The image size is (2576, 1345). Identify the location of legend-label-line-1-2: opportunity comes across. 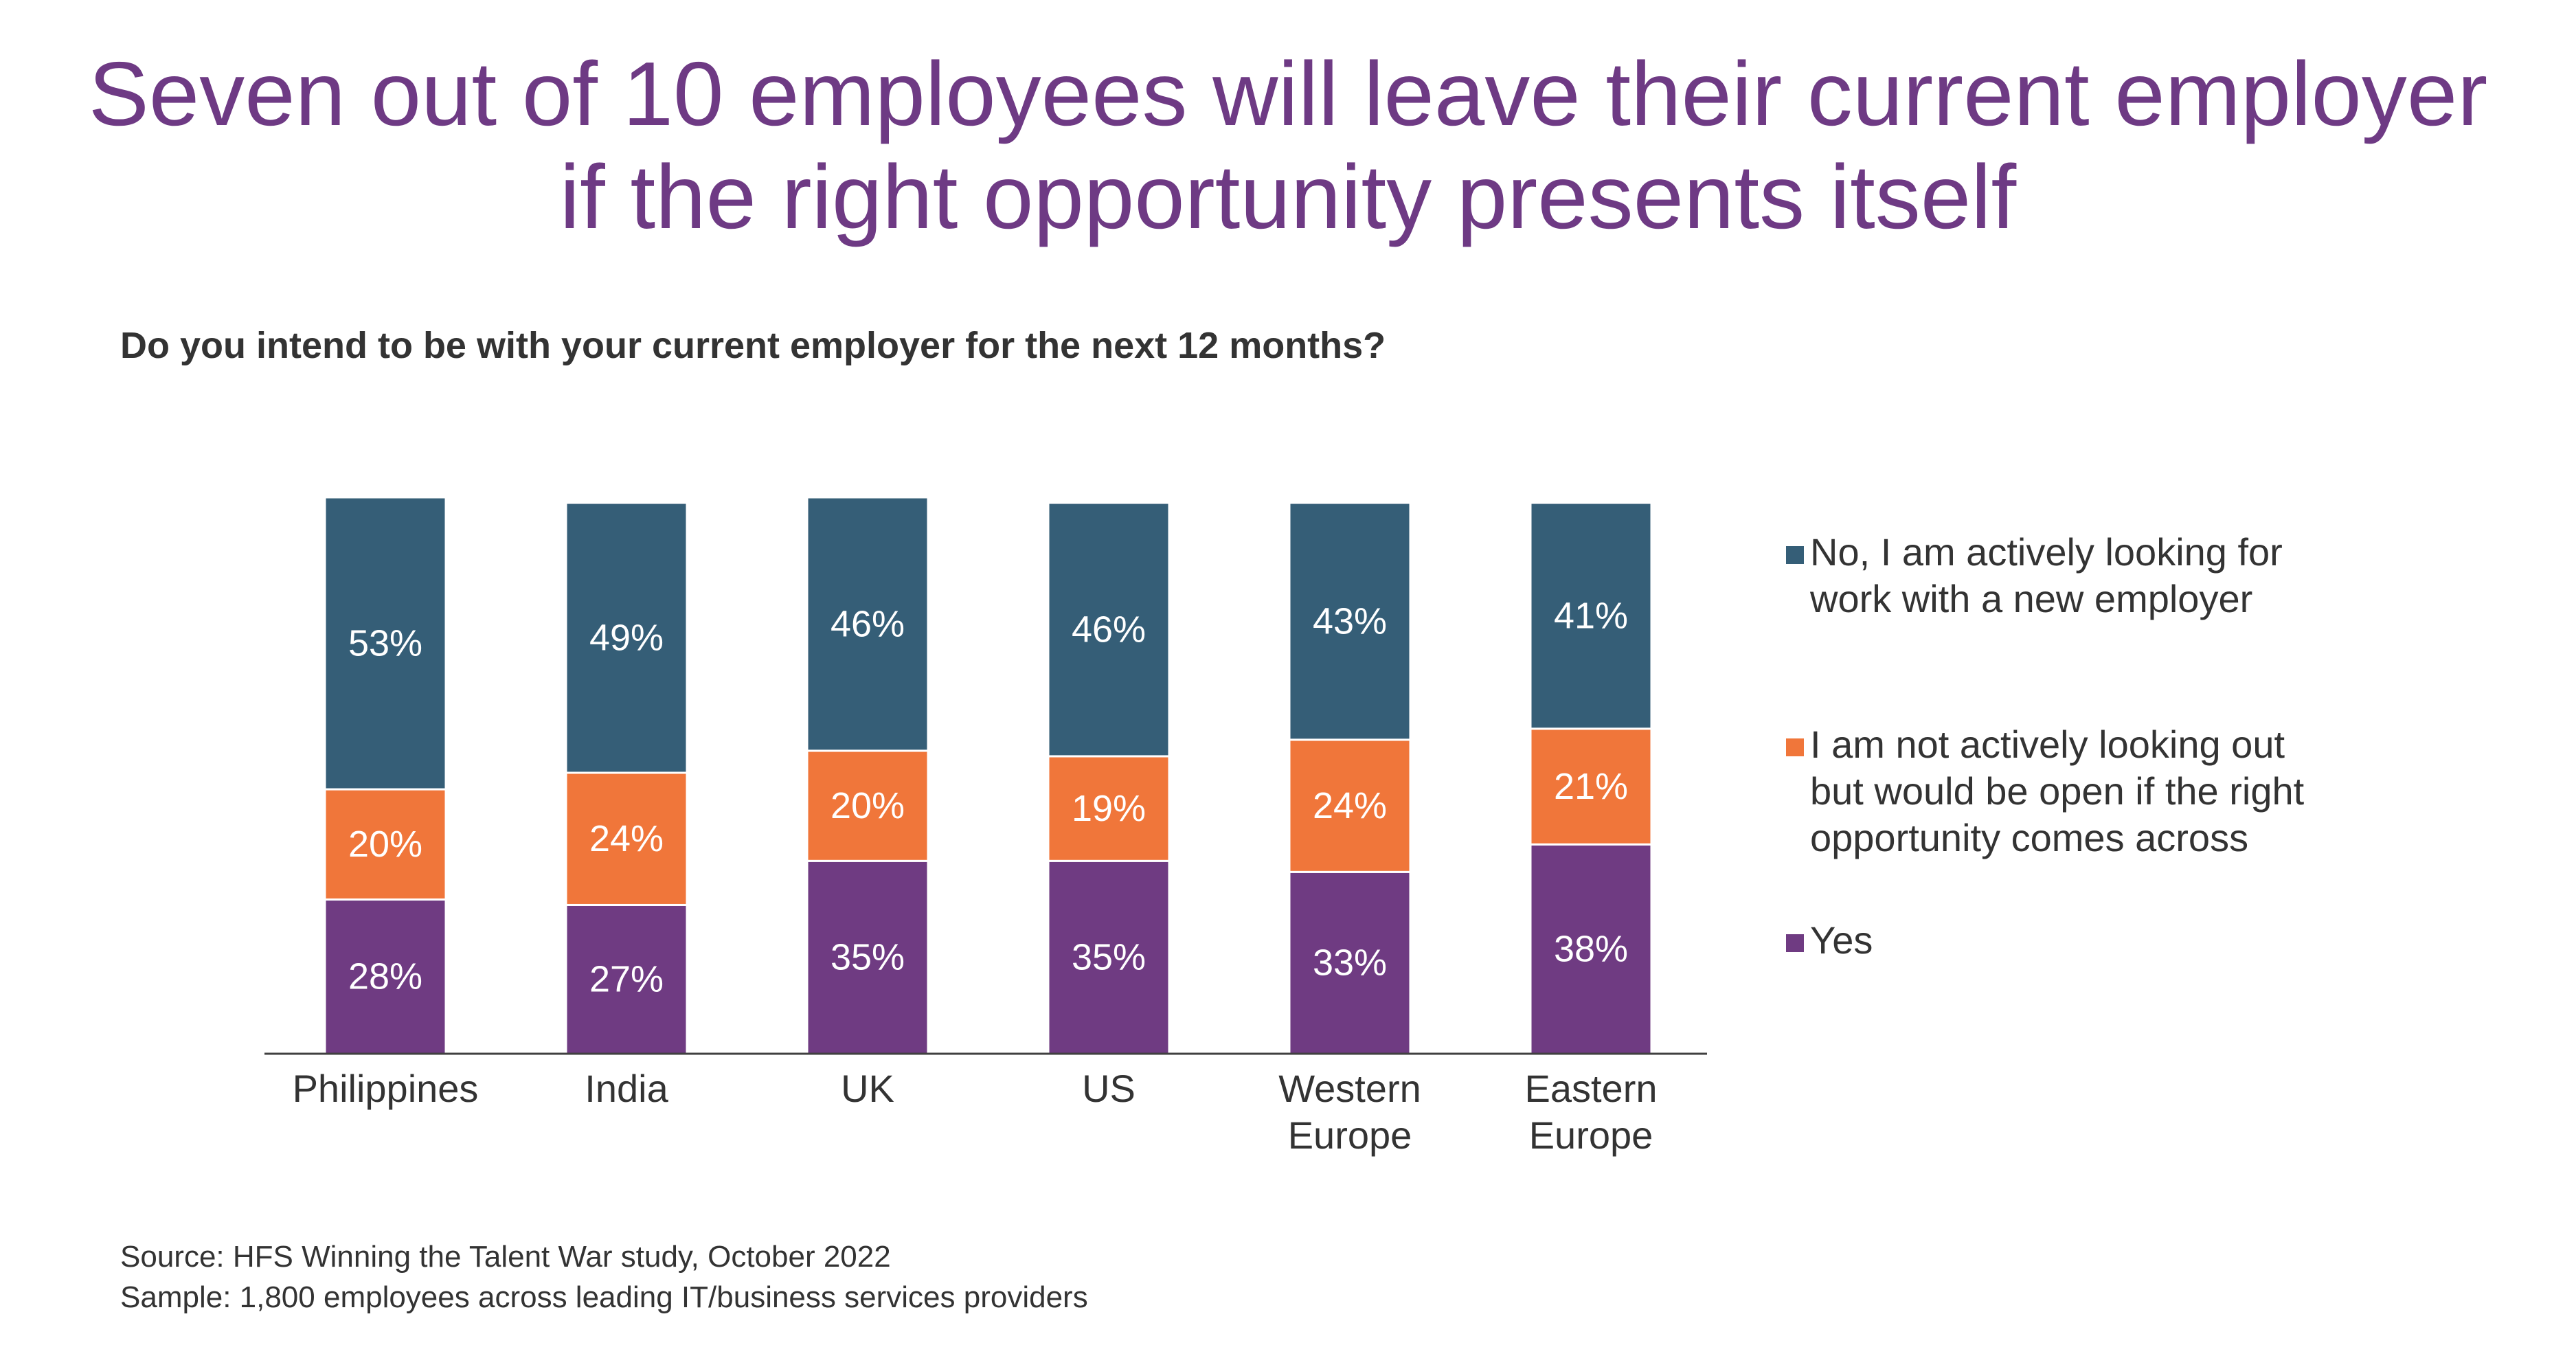
(2029, 837).